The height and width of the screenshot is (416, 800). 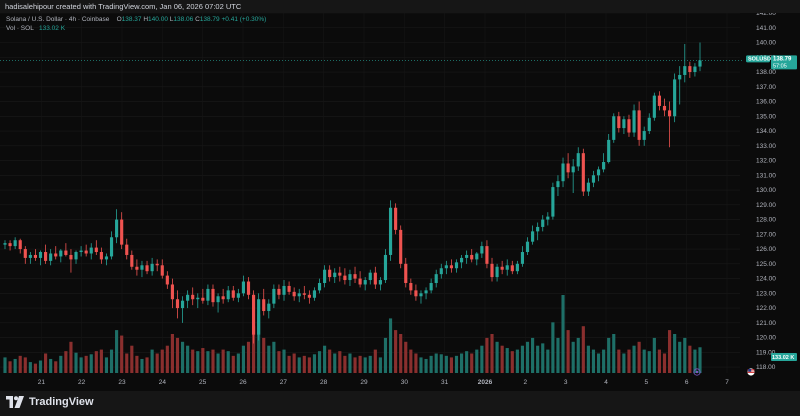 I want to click on y-tick-label: 118.00, so click(x=766, y=367).